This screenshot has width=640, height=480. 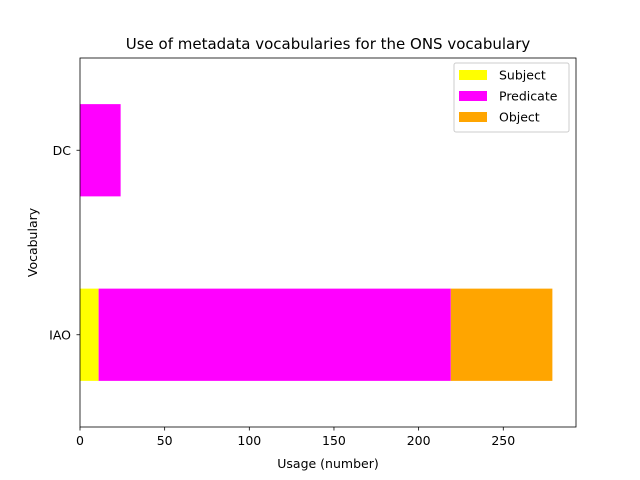 I want to click on legend-label-object: Object, so click(x=519, y=117).